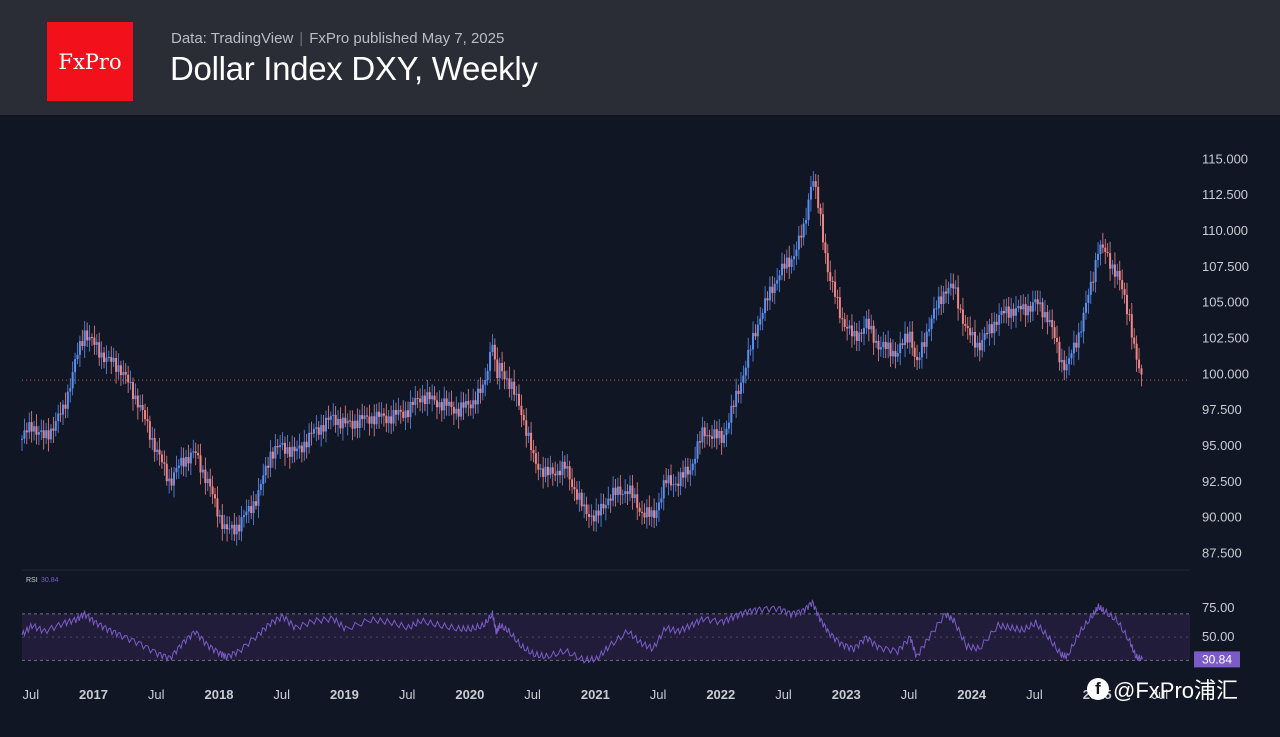 Image resolution: width=1280 pixels, height=737 pixels. What do you see at coordinates (1217, 659) in the screenshot?
I see `rsi-value-badge-text: 30.84` at bounding box center [1217, 659].